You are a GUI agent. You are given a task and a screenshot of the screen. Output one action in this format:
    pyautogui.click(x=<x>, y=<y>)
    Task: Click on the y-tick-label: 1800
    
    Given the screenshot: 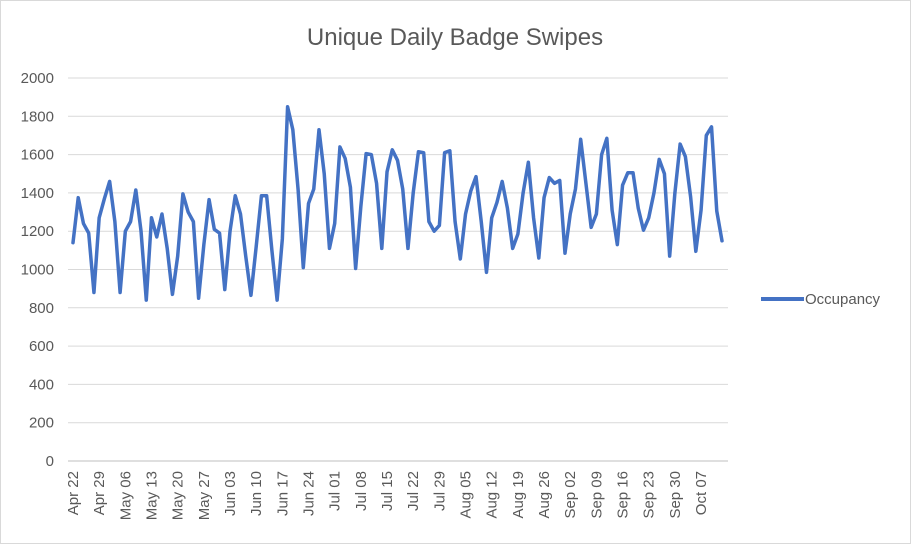 What is the action you would take?
    pyautogui.click(x=37, y=116)
    